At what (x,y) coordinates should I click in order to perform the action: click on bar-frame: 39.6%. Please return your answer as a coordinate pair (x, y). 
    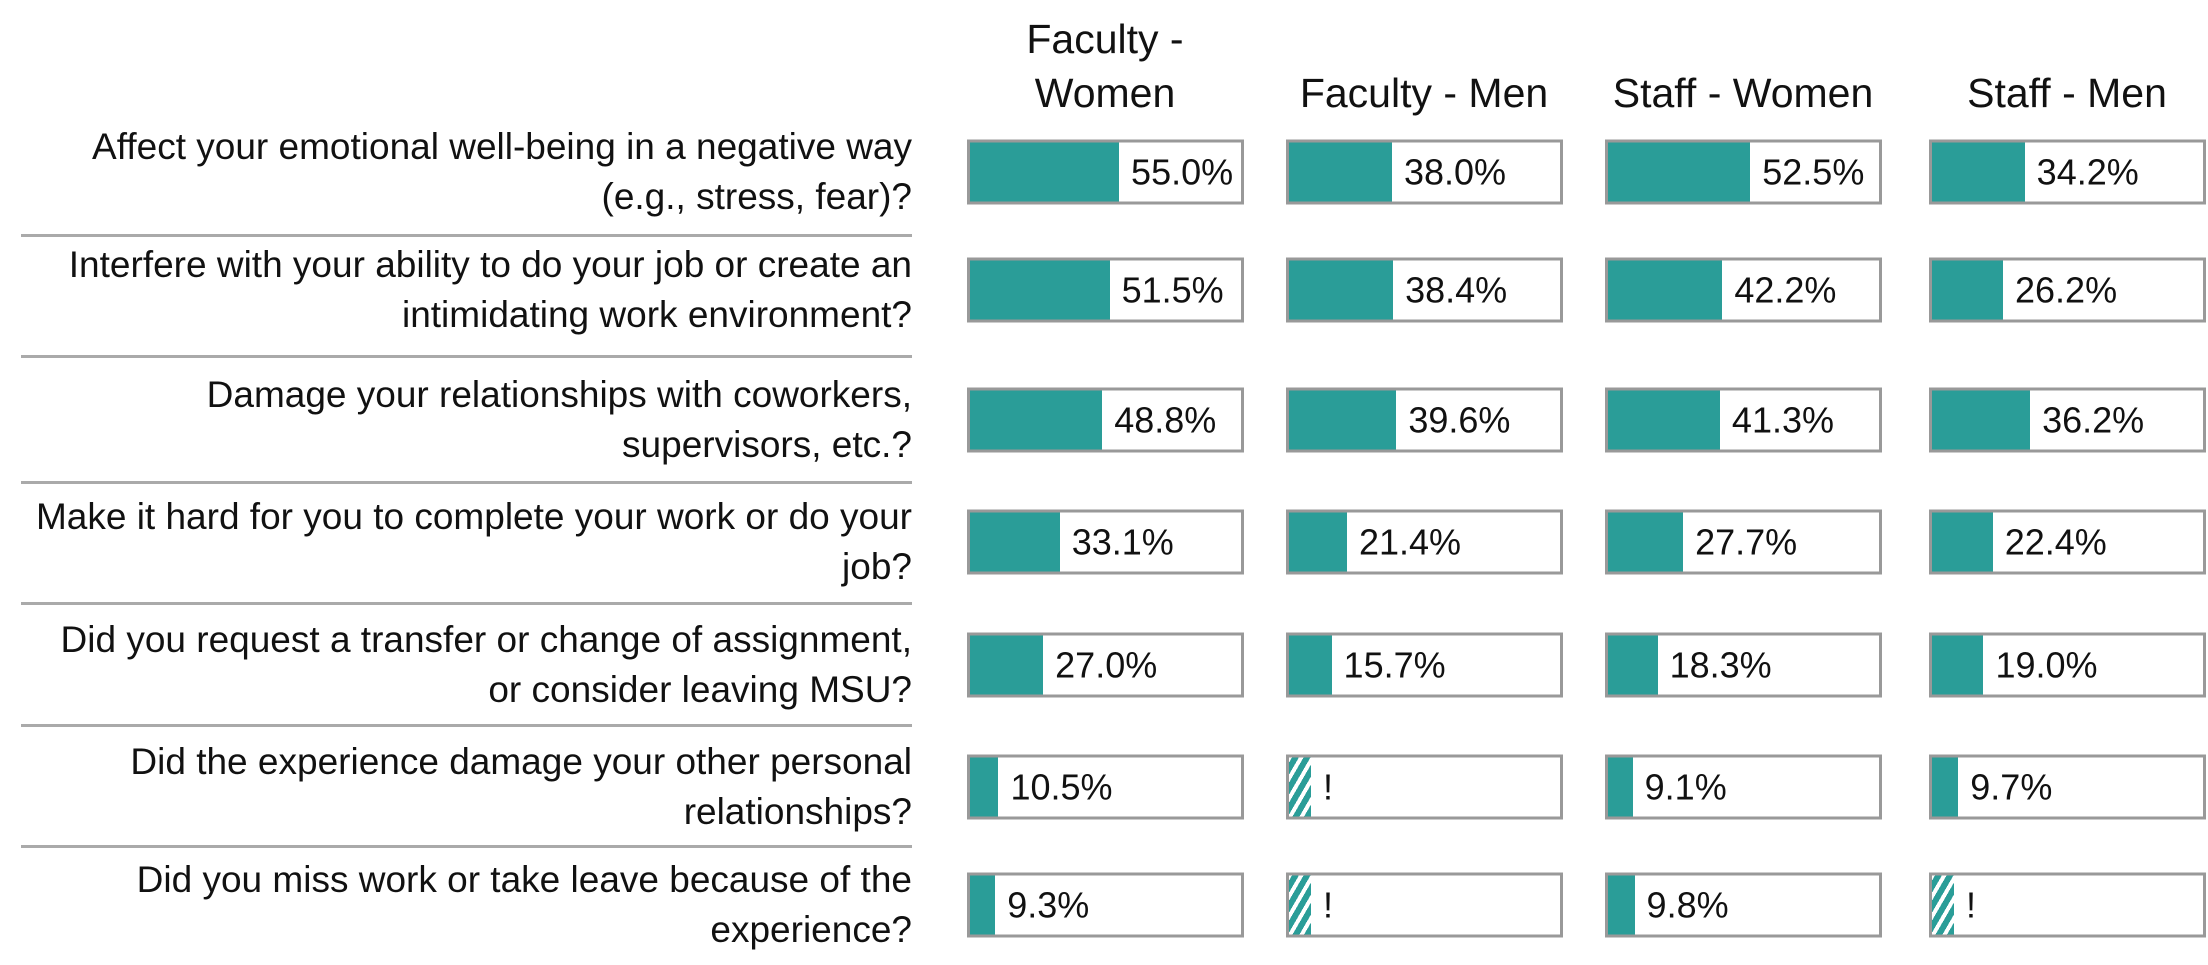
    Looking at the image, I should click on (1424, 420).